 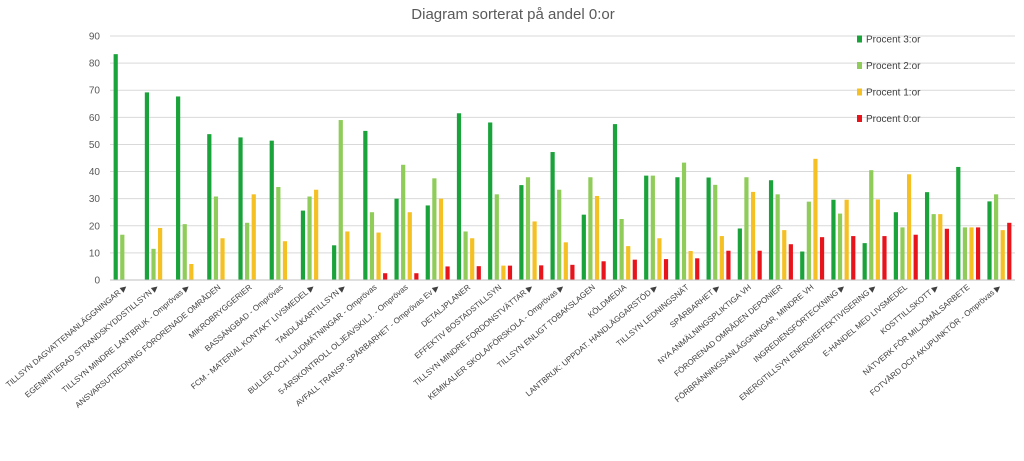 What do you see at coordinates (97, 281) in the screenshot?
I see `y-tick-label: 0` at bounding box center [97, 281].